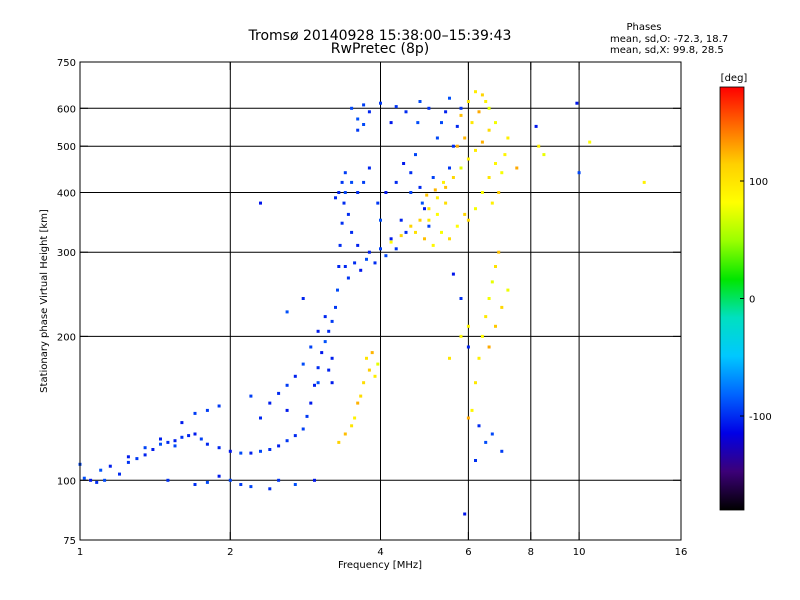 The width and height of the screenshot is (800, 600). I want to click on colorbar-tick-label: -100, so click(760, 417).